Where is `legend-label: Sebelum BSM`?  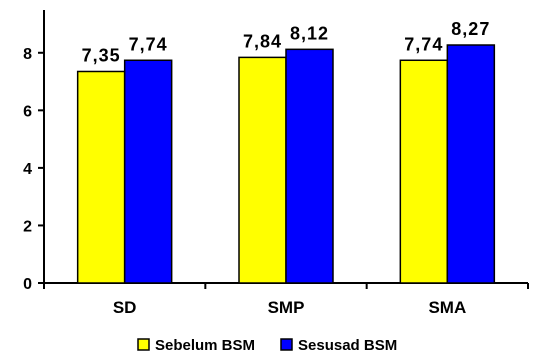 legend-label: Sebelum BSM is located at coordinates (205, 345).